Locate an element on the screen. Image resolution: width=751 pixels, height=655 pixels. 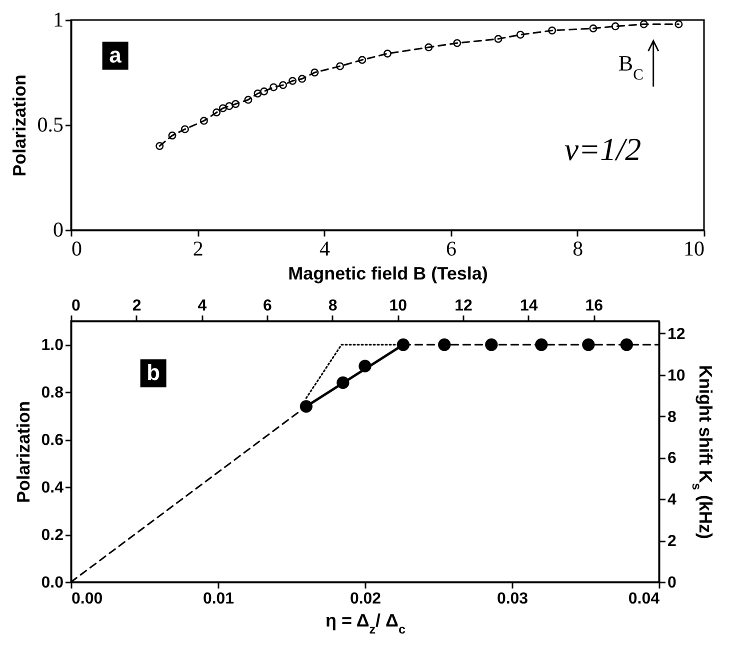
x-tick-label: 0.03 is located at coordinates (512, 599).